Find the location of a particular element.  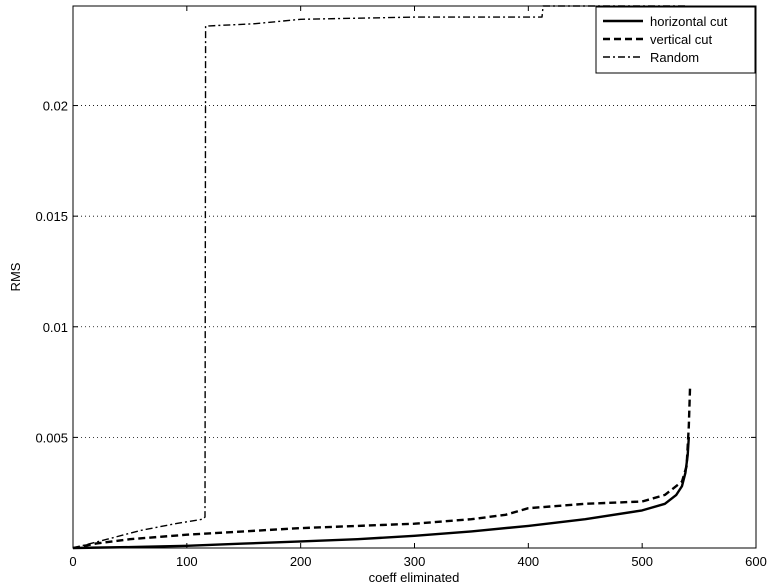

x-tick-label: 200 is located at coordinates (301, 561).